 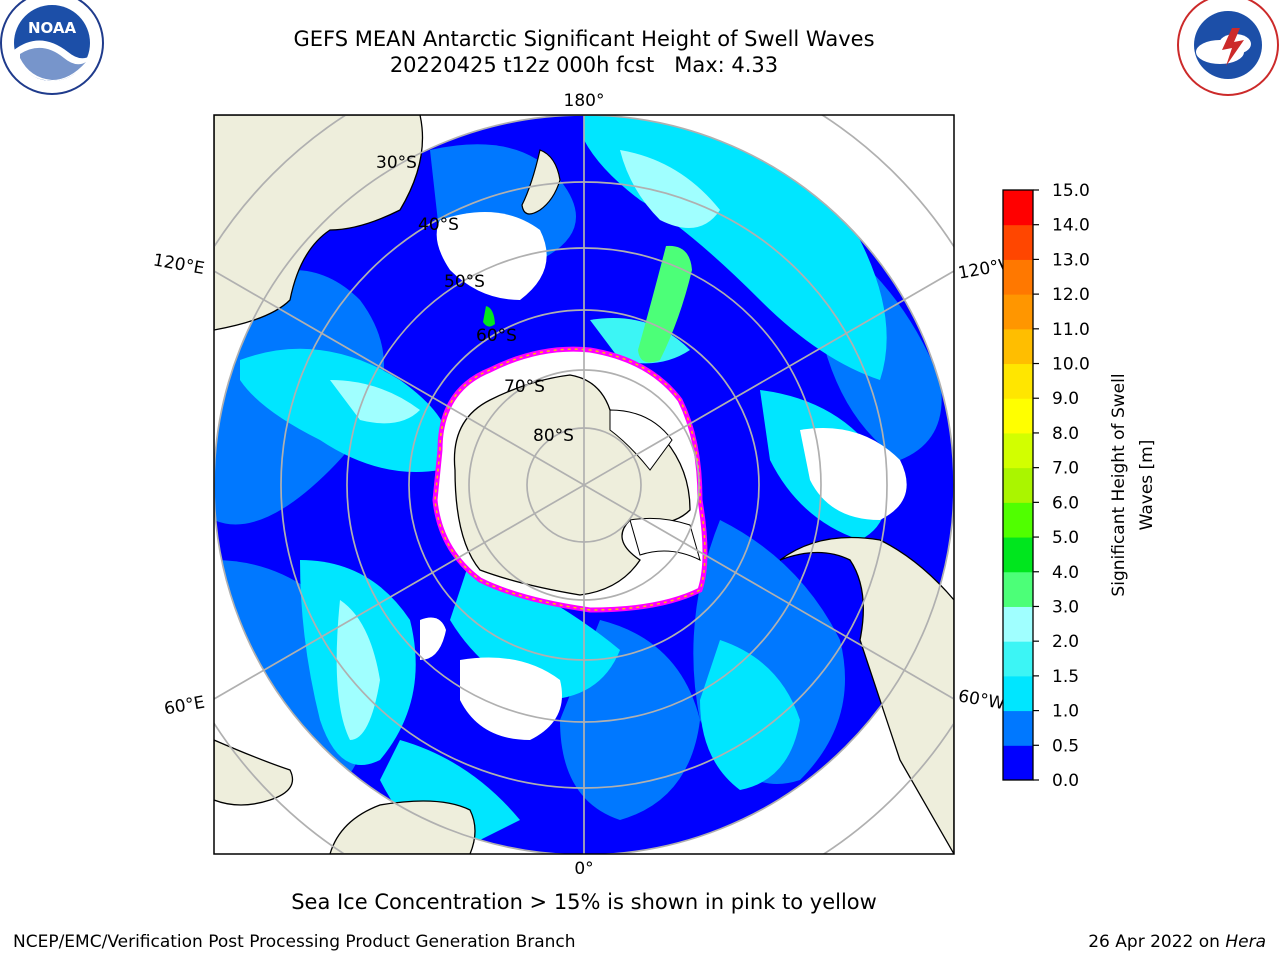 I want to click on colorbar-tick-label: 8.0, so click(x=1065, y=434).